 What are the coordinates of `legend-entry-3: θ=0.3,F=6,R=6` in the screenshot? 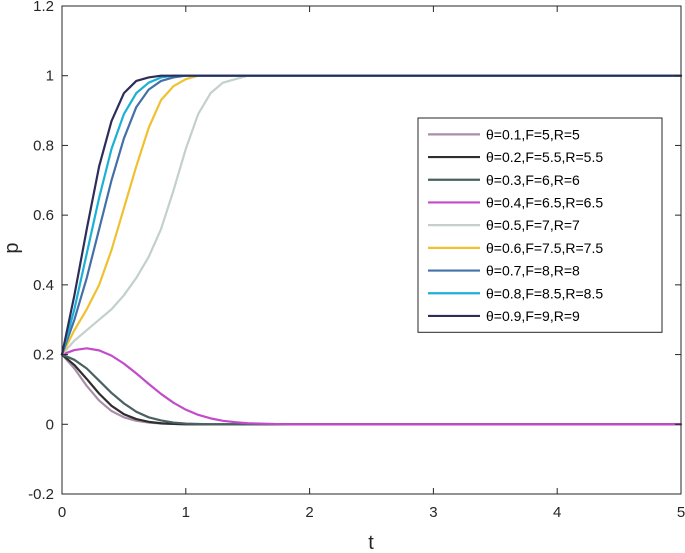 It's located at (533, 180).